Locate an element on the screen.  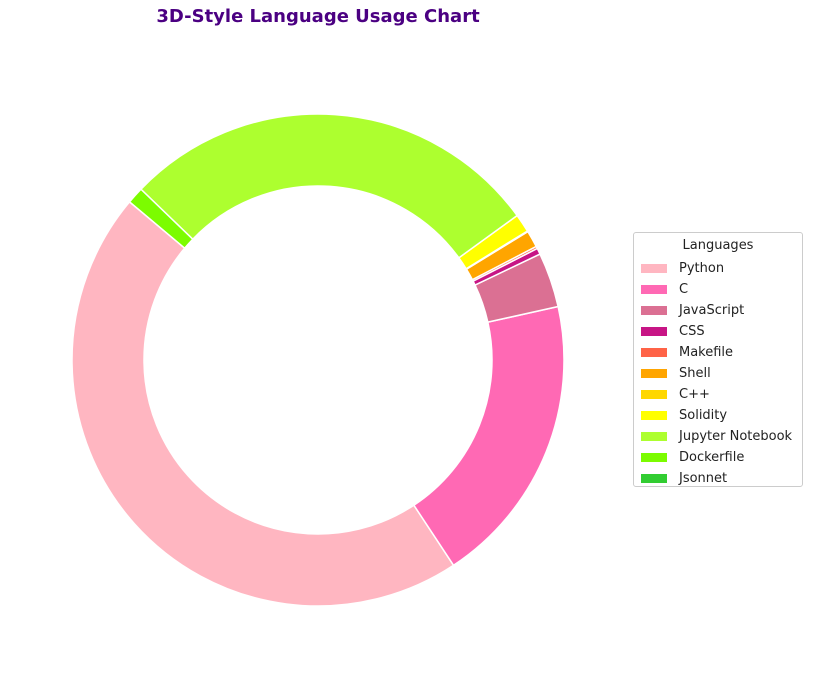
legend-label: Jupyter Notebook is located at coordinates (736, 436).